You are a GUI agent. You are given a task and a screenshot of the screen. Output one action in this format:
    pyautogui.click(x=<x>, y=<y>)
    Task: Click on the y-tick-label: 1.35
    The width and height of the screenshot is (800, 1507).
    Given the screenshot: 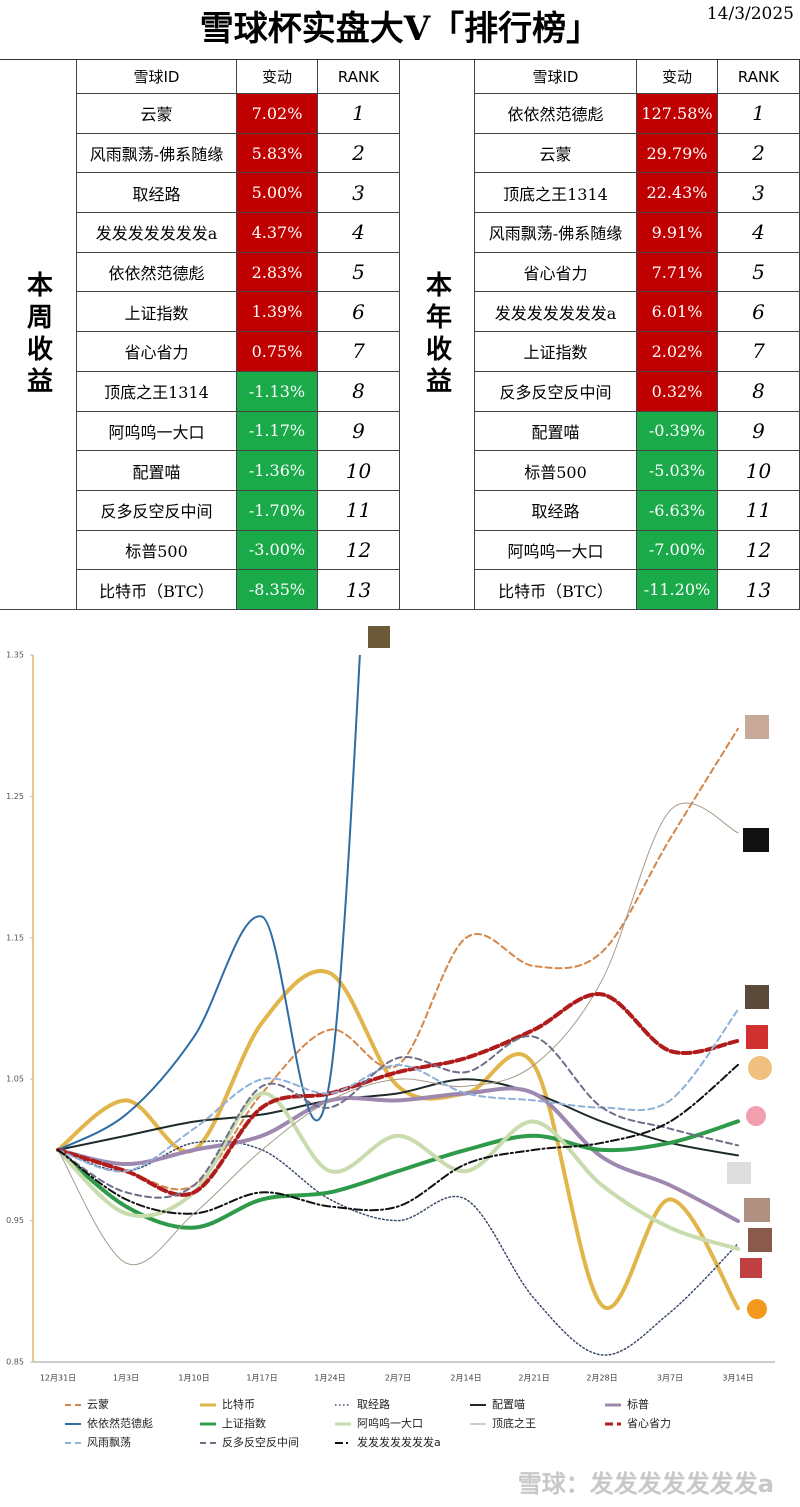 What is the action you would take?
    pyautogui.click(x=15, y=655)
    